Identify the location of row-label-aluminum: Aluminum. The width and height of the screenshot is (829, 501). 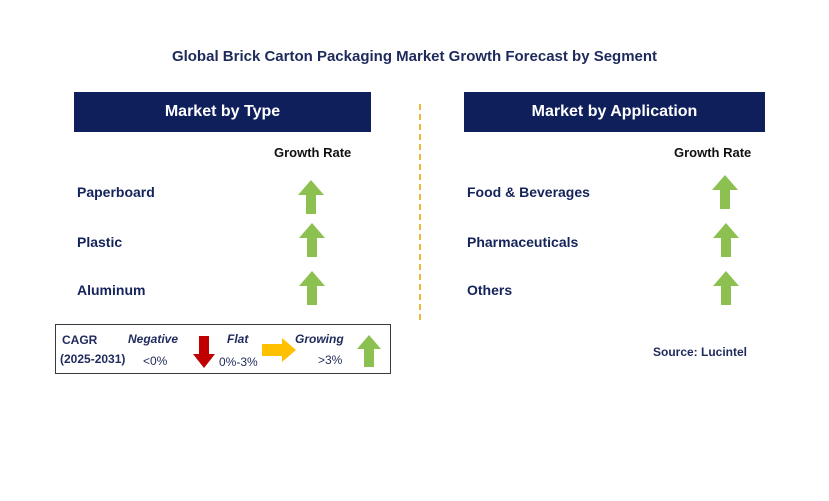
(111, 290).